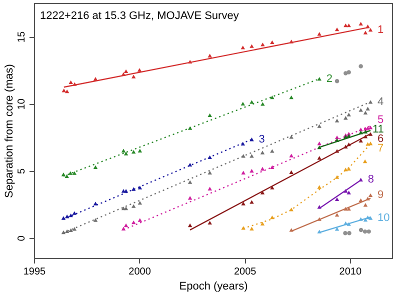 This screenshot has width=400, height=292. Describe the element at coordinates (22, 37) in the screenshot. I see `y-tick-label: 15` at that location.